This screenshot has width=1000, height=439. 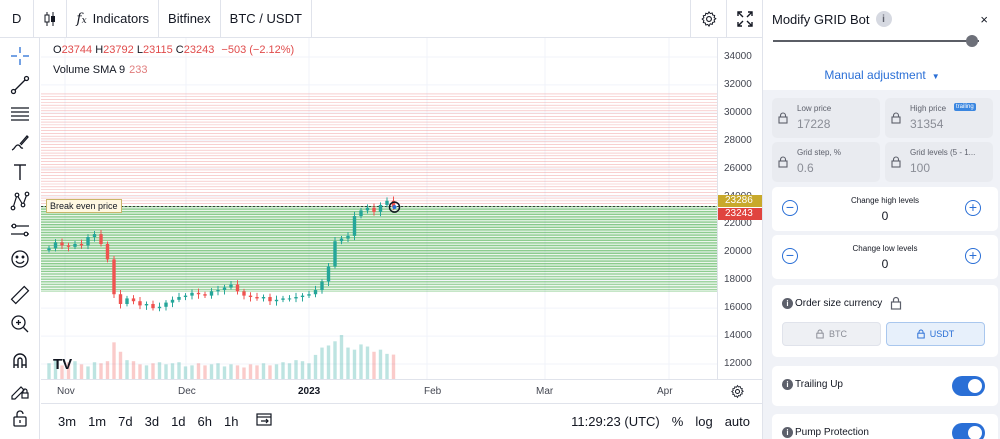 What do you see at coordinates (113, 19) in the screenshot?
I see `indicators-button: fx Indicators` at bounding box center [113, 19].